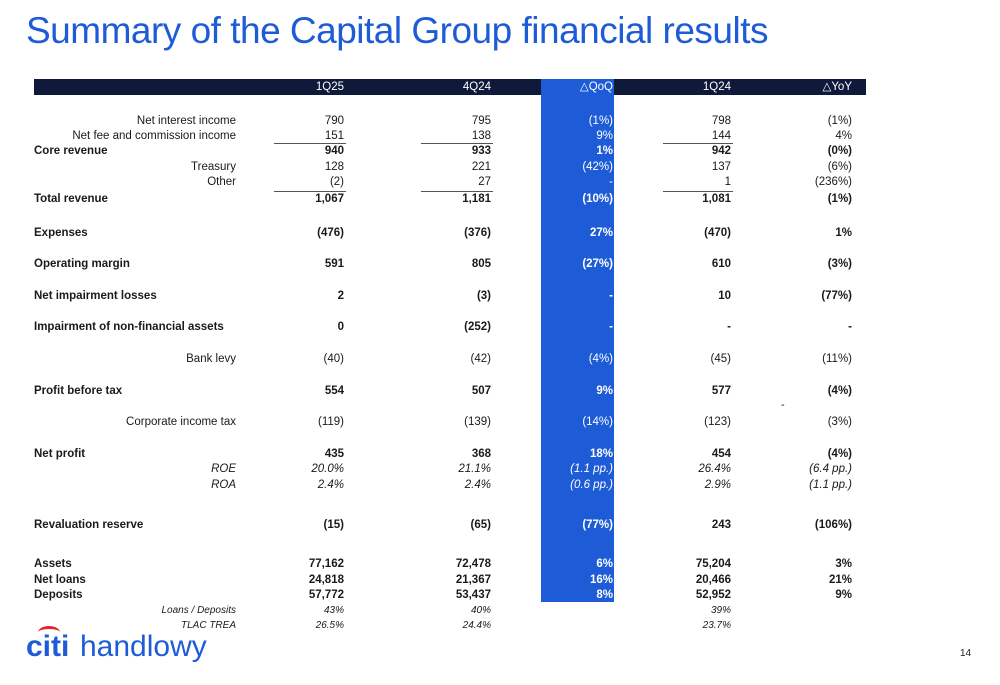 The height and width of the screenshot is (685, 1000). Describe the element at coordinates (476, 625) in the screenshot. I see `table-cell: 24.4%` at that location.